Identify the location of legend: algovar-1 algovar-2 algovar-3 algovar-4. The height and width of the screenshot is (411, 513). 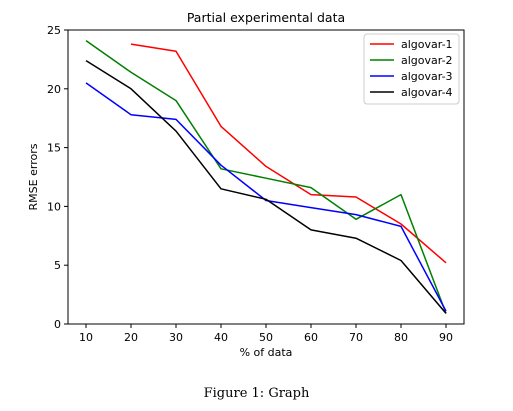
(411, 69).